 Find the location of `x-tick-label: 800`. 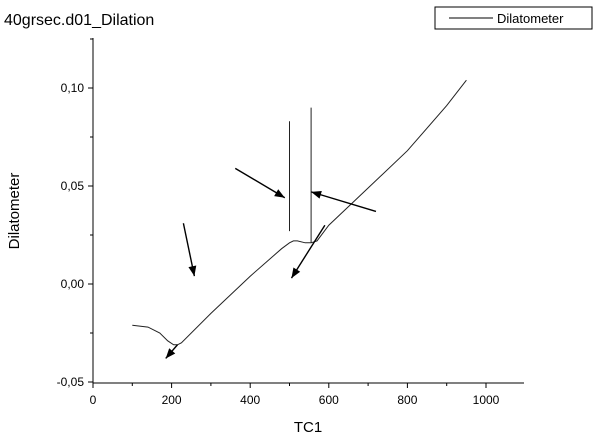

x-tick-label: 800 is located at coordinates (407, 400).